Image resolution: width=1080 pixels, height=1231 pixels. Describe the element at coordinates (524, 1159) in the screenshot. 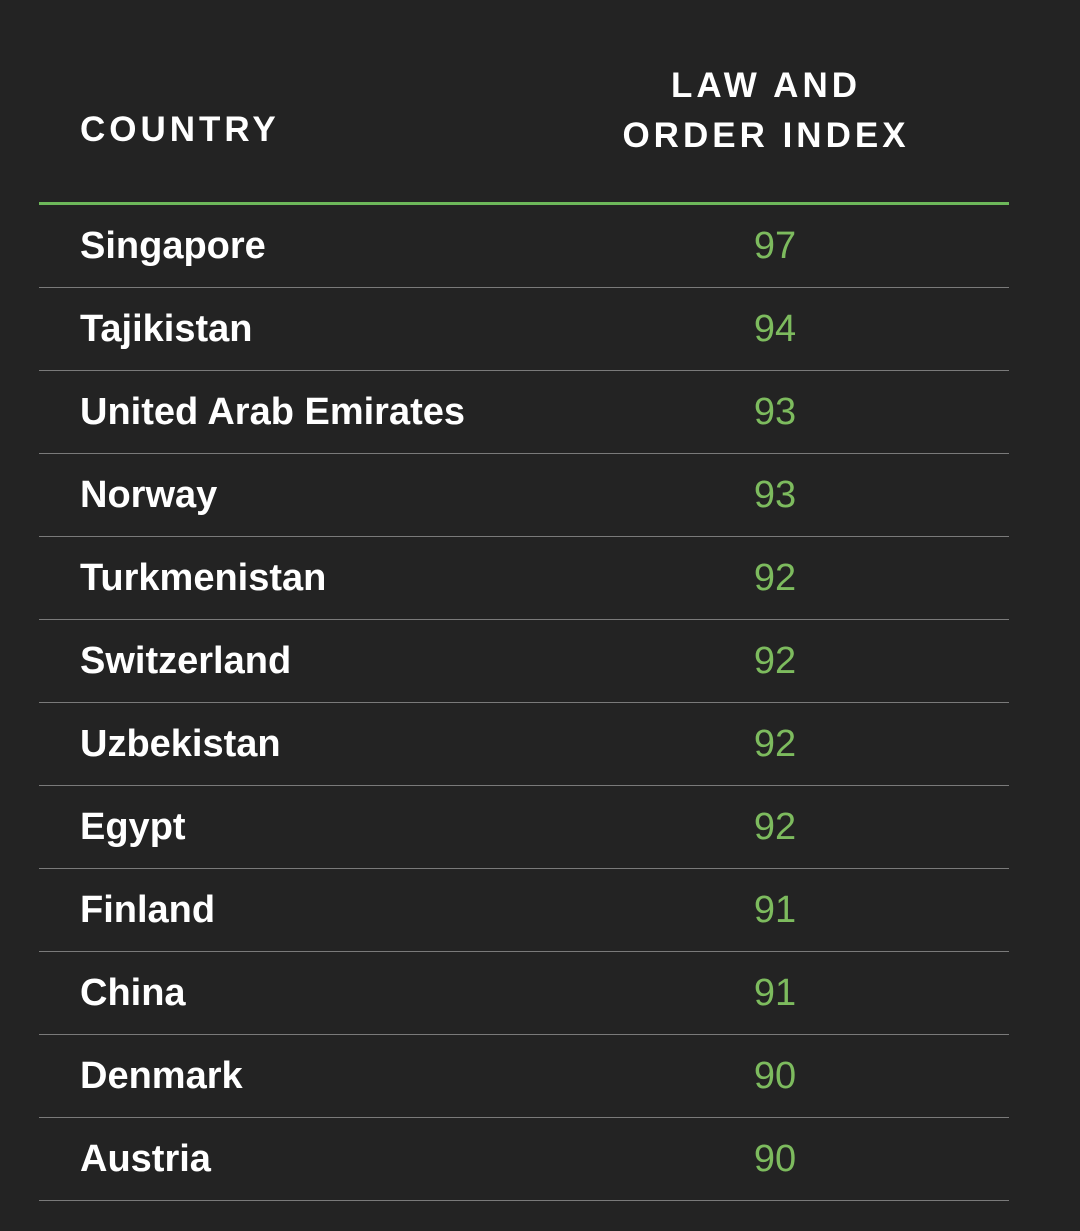

I see `table-row: Austria 90` at that location.